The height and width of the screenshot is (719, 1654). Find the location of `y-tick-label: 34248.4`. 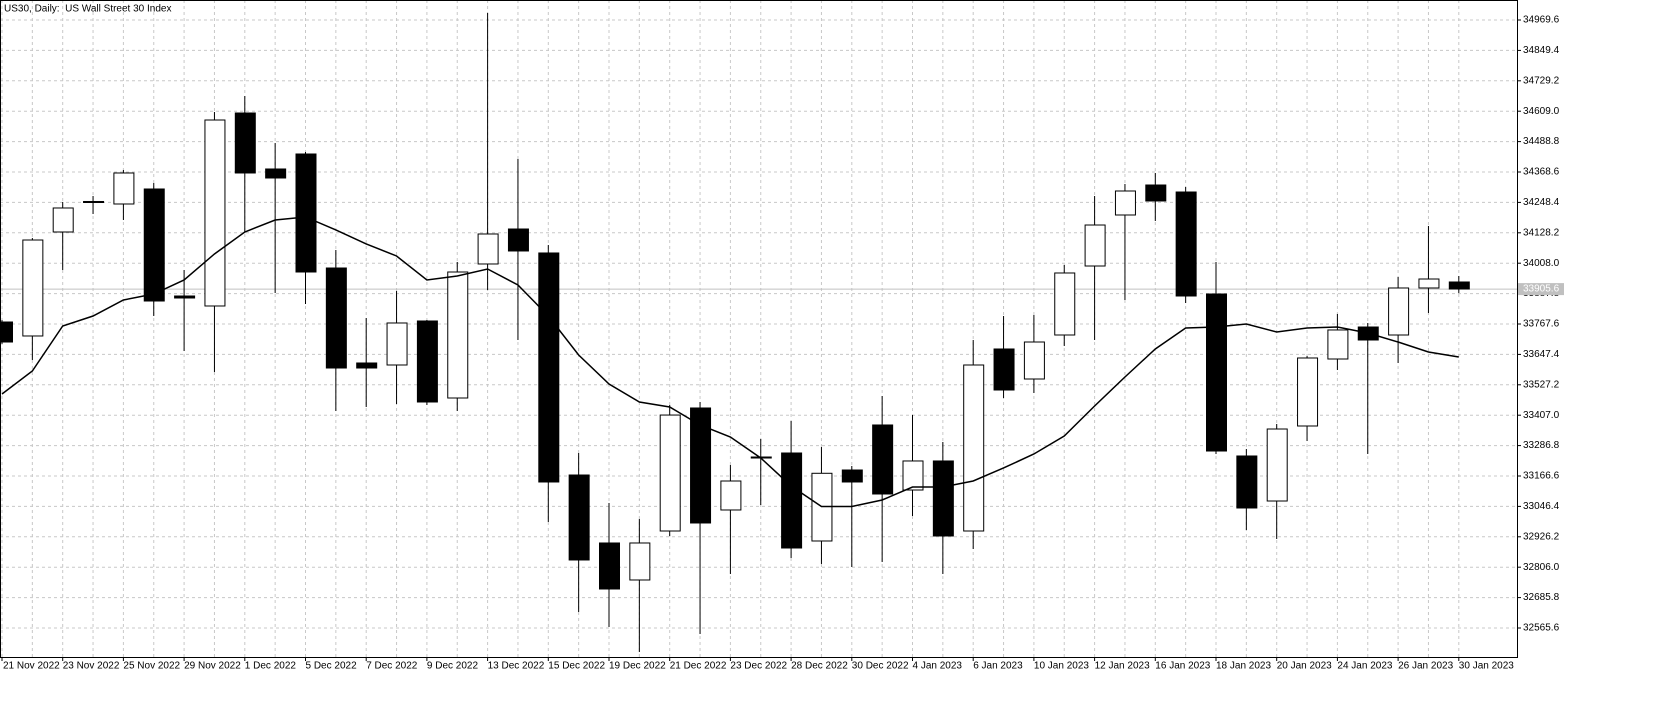

y-tick-label: 34248.4 is located at coordinates (1541, 202).